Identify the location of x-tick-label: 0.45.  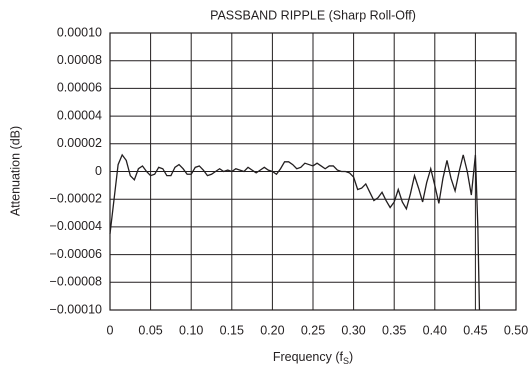
(475, 330).